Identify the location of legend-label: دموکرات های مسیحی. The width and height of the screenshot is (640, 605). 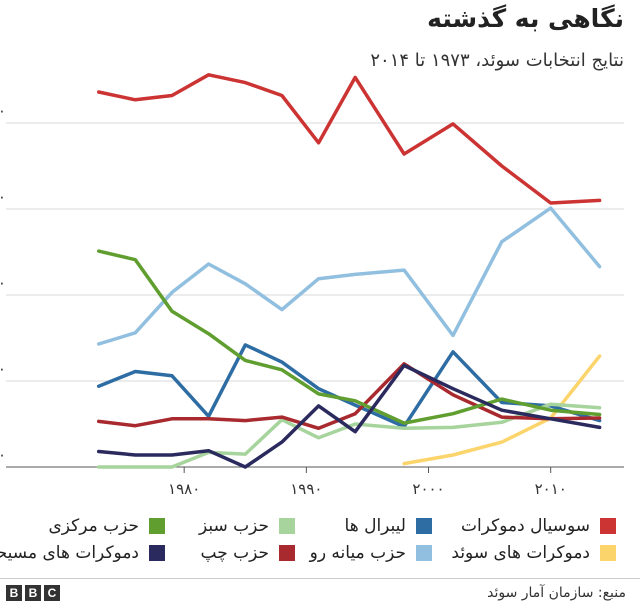
(69, 553).